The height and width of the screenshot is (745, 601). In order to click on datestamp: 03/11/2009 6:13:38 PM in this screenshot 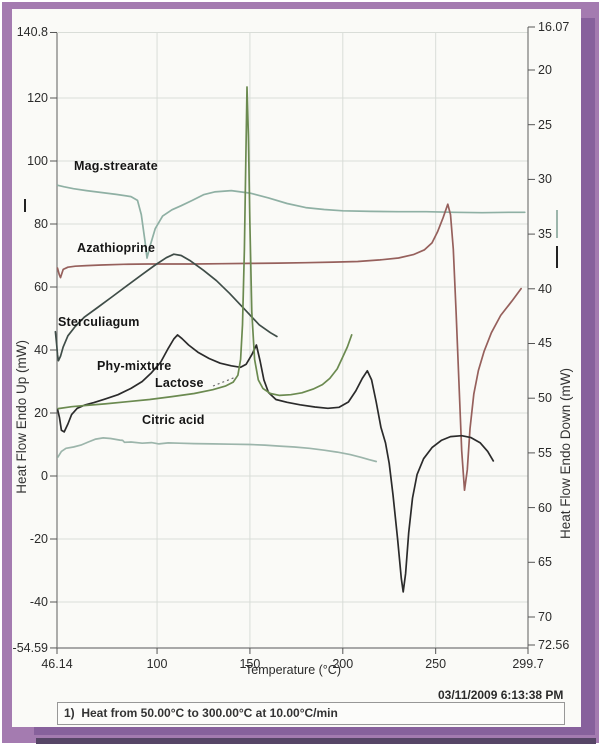, I will do `click(501, 695)`.